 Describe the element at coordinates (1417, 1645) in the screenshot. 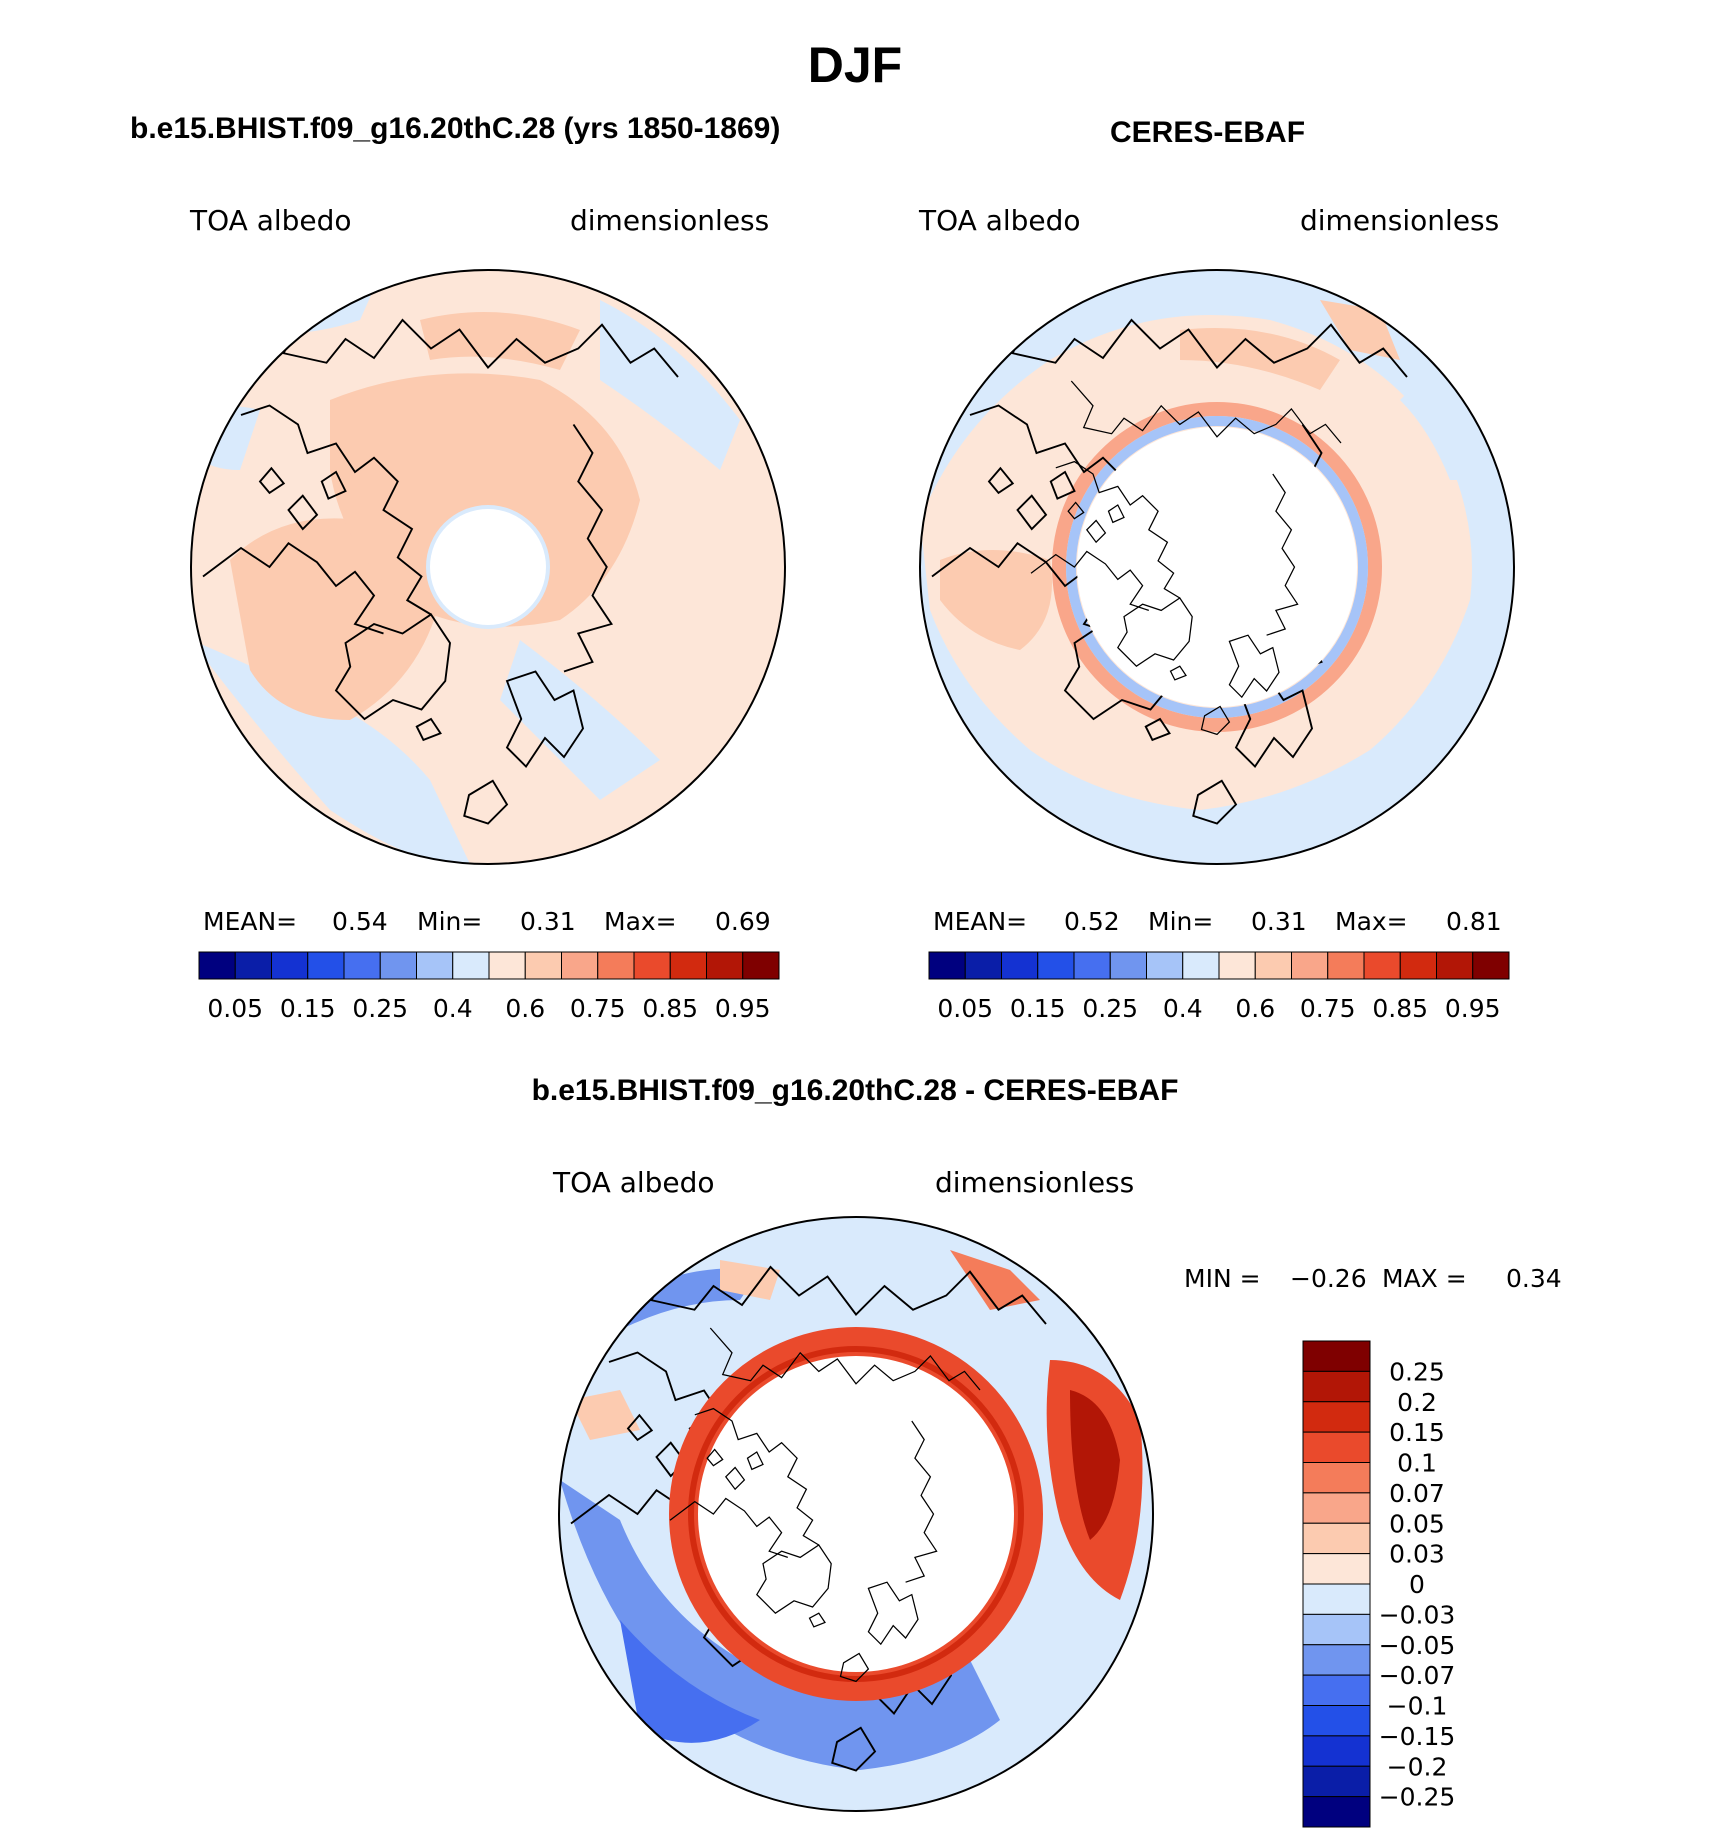

I see `colorbar-tick-label: −0.05` at that location.